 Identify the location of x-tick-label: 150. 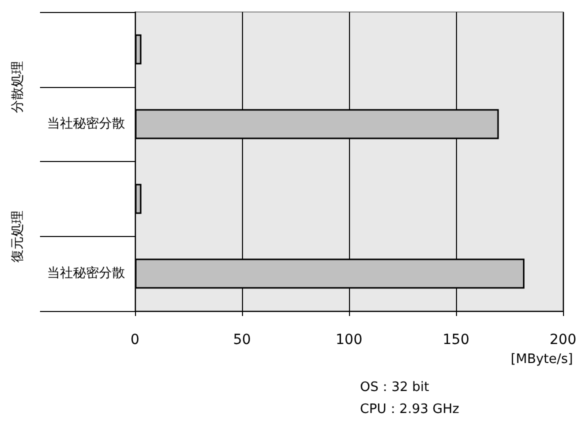
(456, 340).